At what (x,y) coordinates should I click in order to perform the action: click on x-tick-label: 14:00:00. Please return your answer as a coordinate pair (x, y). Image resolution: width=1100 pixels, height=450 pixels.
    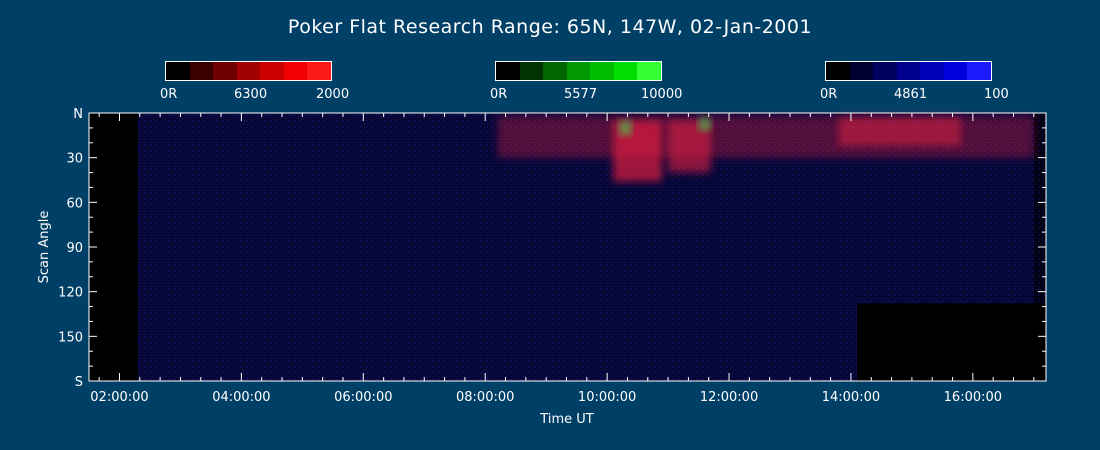
    Looking at the image, I should click on (851, 397).